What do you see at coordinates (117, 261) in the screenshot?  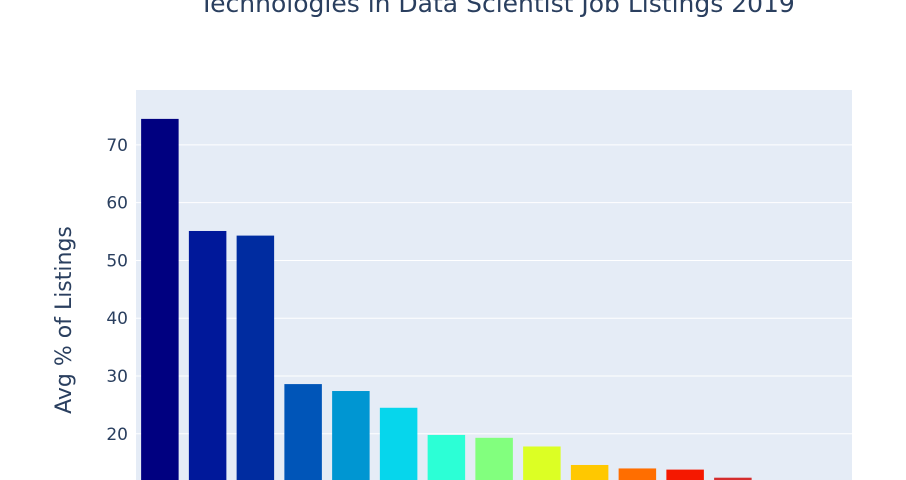 I see `y-tick-label: 50` at bounding box center [117, 261].